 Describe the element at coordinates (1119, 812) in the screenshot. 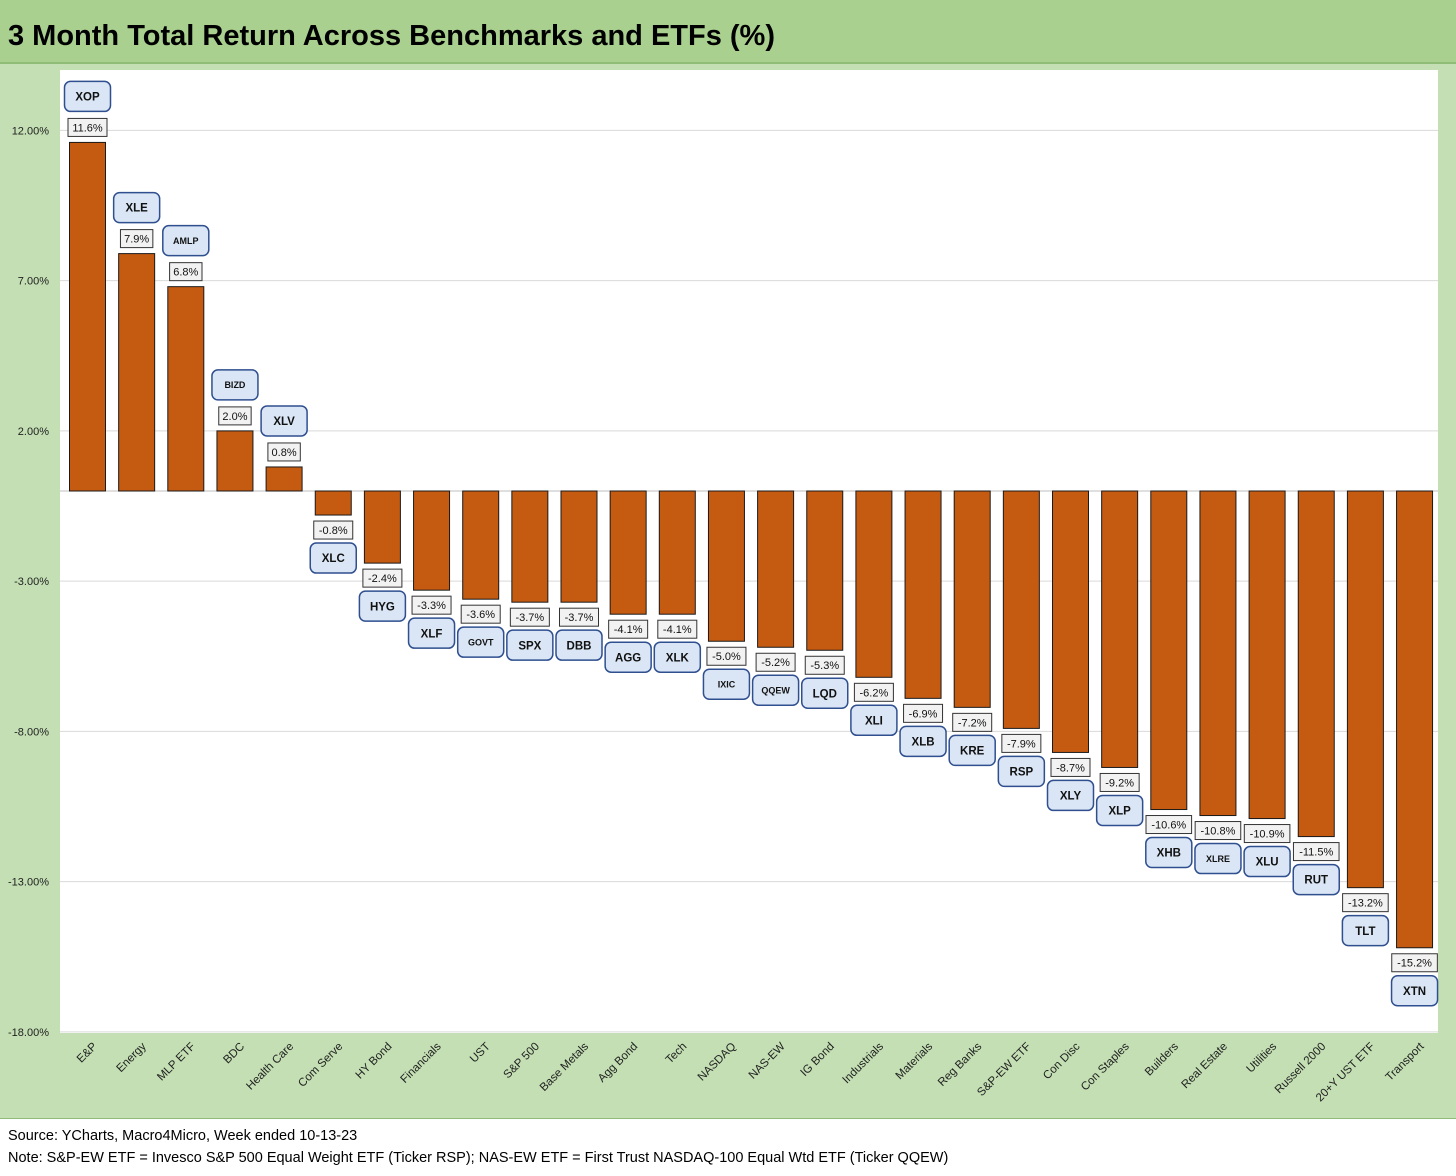

I see `ticker-label: XLP` at that location.